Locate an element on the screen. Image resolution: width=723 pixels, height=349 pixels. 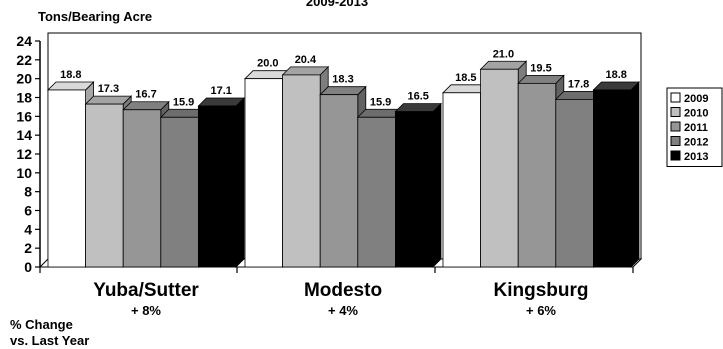
legend-item: 2012 is located at coordinates (689, 142).